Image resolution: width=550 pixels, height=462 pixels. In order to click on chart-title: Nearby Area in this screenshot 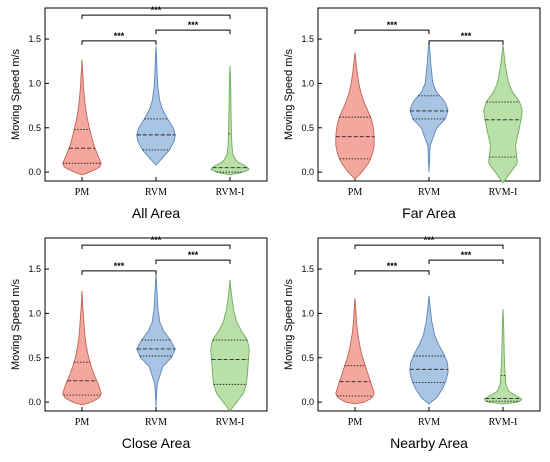, I will do `click(429, 443)`.